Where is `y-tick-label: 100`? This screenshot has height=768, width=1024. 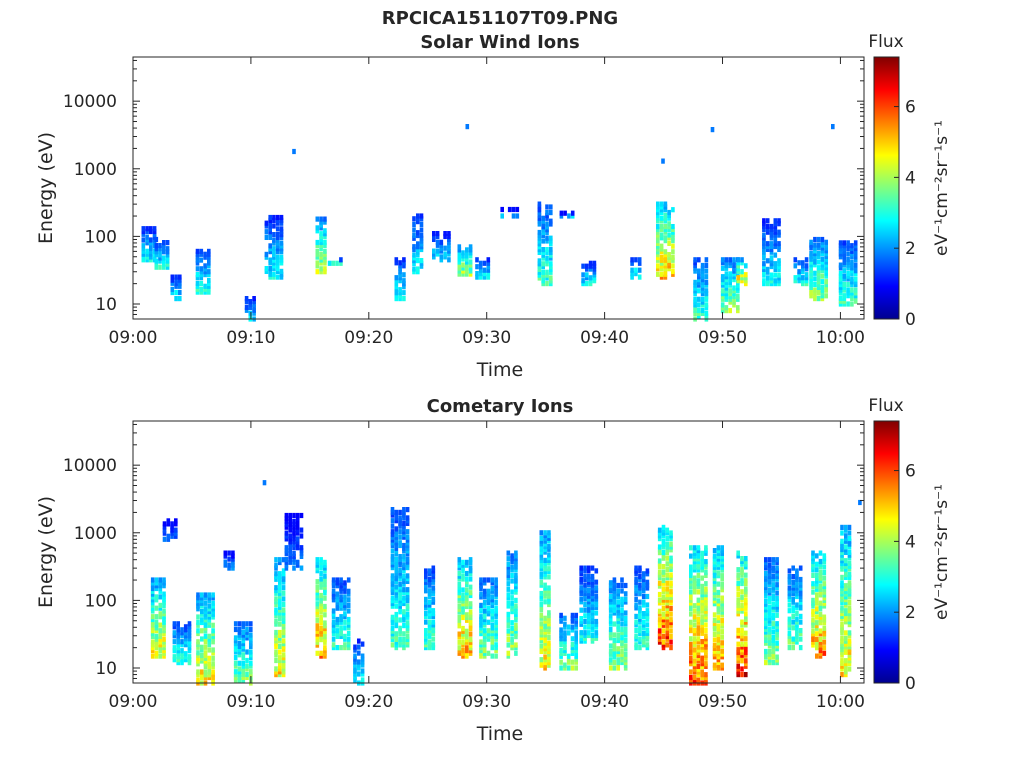 y-tick-label: 100 is located at coordinates (101, 601).